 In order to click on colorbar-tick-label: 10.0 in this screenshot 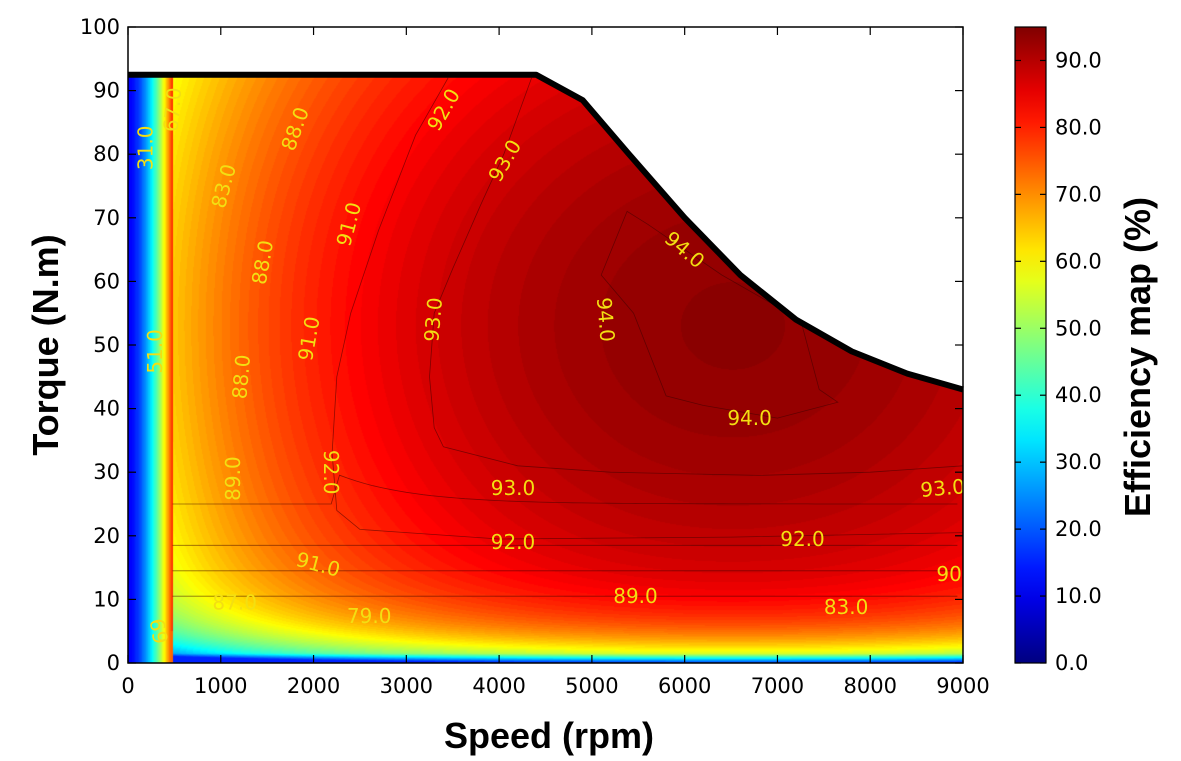, I will do `click(1078, 596)`.